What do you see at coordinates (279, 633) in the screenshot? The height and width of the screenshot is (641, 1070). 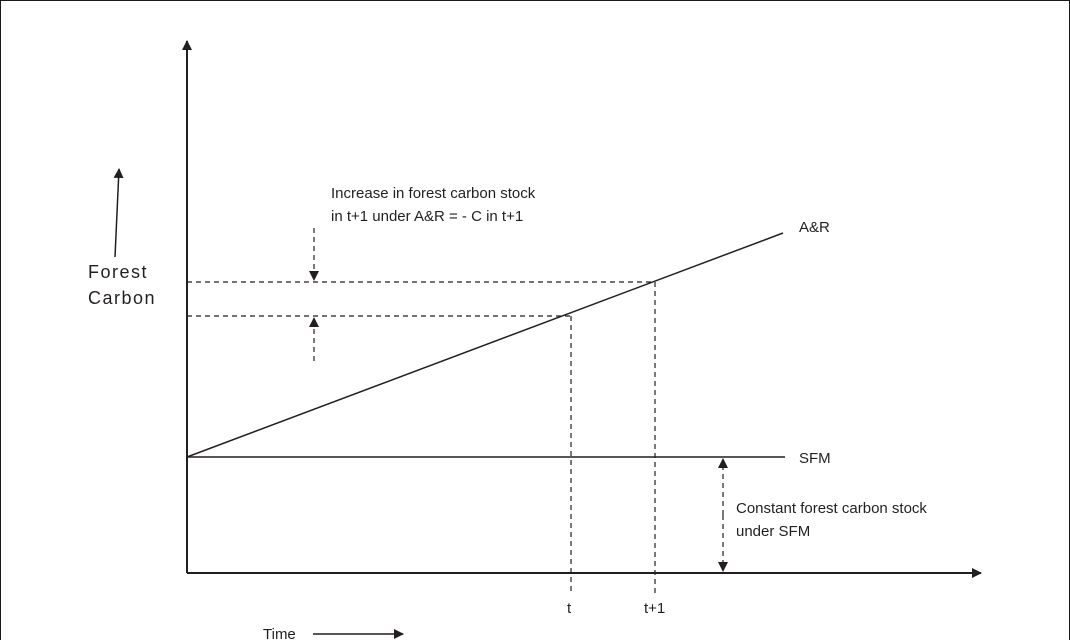 I see `x-axis-label: Time` at bounding box center [279, 633].